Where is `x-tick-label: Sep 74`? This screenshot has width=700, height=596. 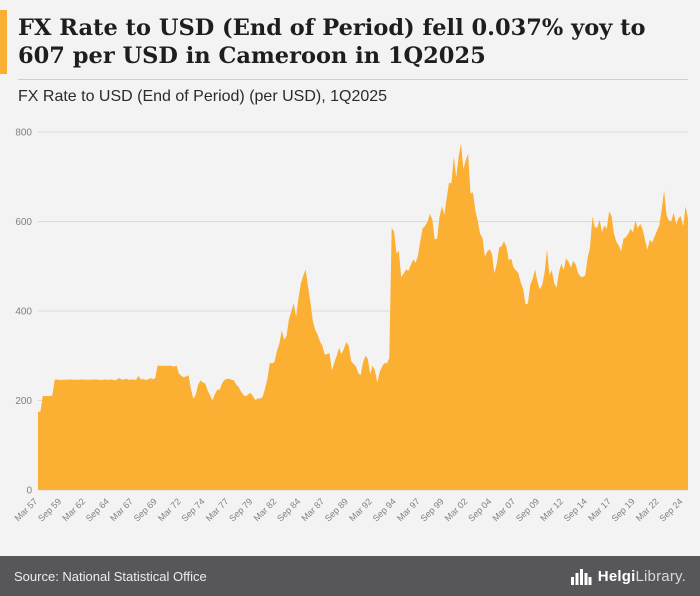 x-tick-label: Sep 74 is located at coordinates (192, 509).